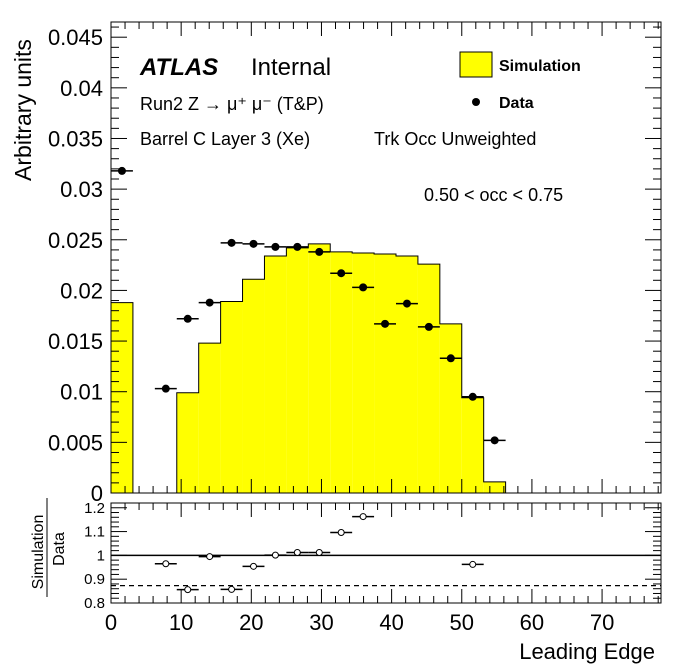 The width and height of the screenshot is (696, 672). What do you see at coordinates (391, 622) in the screenshot?
I see `x-tick-label: 40` at bounding box center [391, 622].